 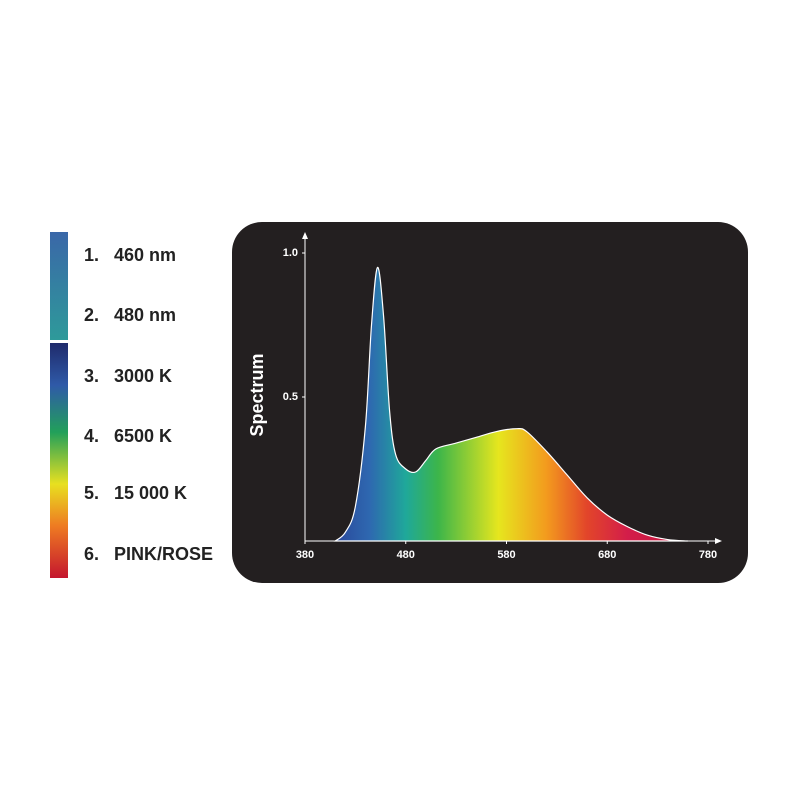 I want to click on x-tick-label: 580, so click(x=506, y=555).